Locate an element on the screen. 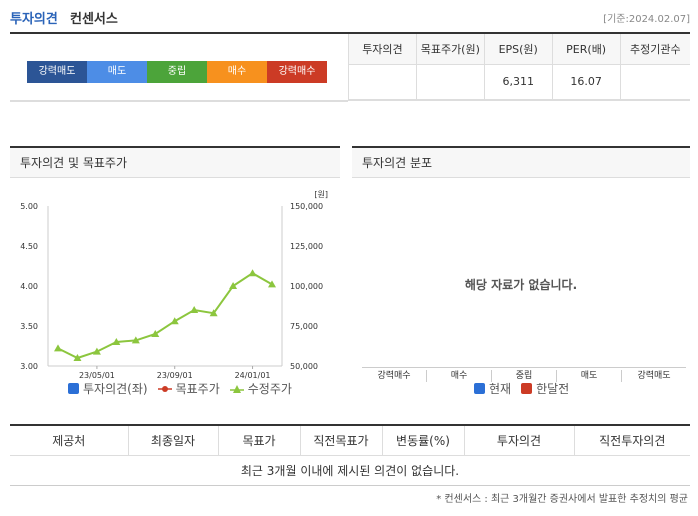  value-eps: 6,311 is located at coordinates (518, 82).